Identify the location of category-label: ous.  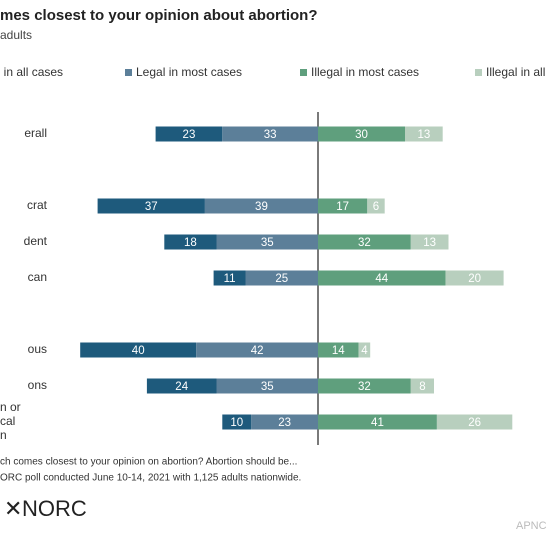
(37, 349).